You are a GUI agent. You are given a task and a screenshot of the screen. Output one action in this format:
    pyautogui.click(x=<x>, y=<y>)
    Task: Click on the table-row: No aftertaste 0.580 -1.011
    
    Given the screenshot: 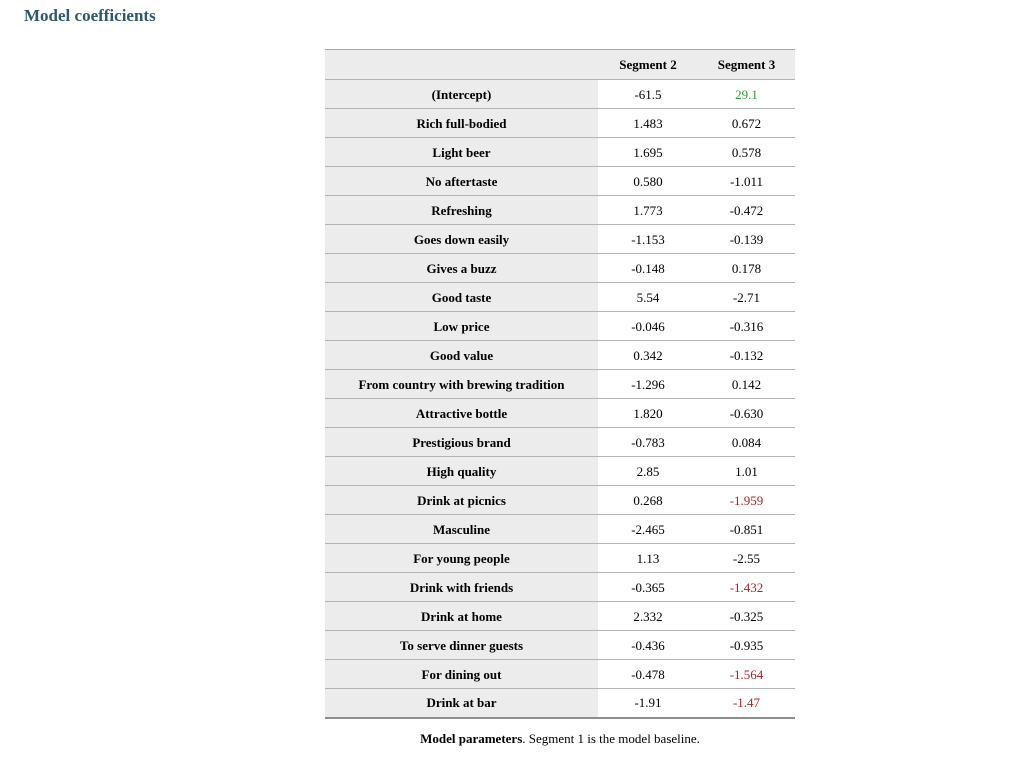 What is the action you would take?
    pyautogui.click(x=560, y=181)
    